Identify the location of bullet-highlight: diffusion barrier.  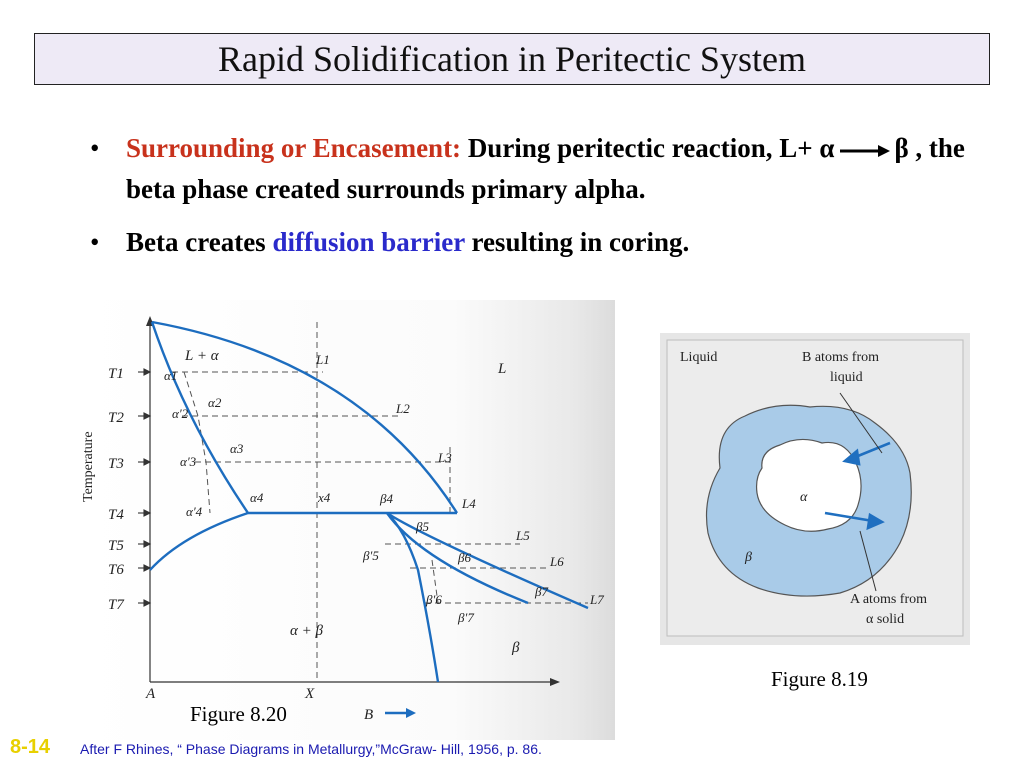
(368, 242).